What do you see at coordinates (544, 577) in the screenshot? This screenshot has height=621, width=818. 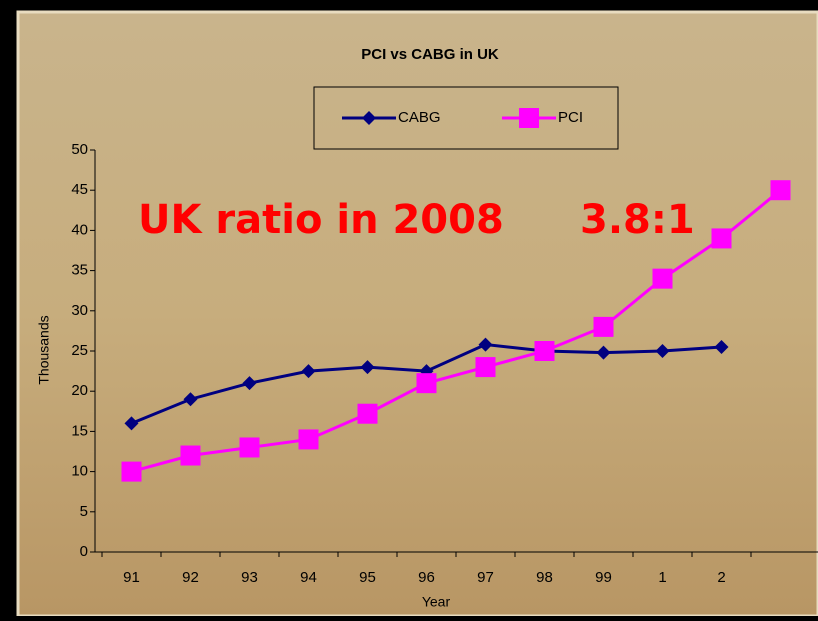 I see `x-tick-label: 98` at bounding box center [544, 577].